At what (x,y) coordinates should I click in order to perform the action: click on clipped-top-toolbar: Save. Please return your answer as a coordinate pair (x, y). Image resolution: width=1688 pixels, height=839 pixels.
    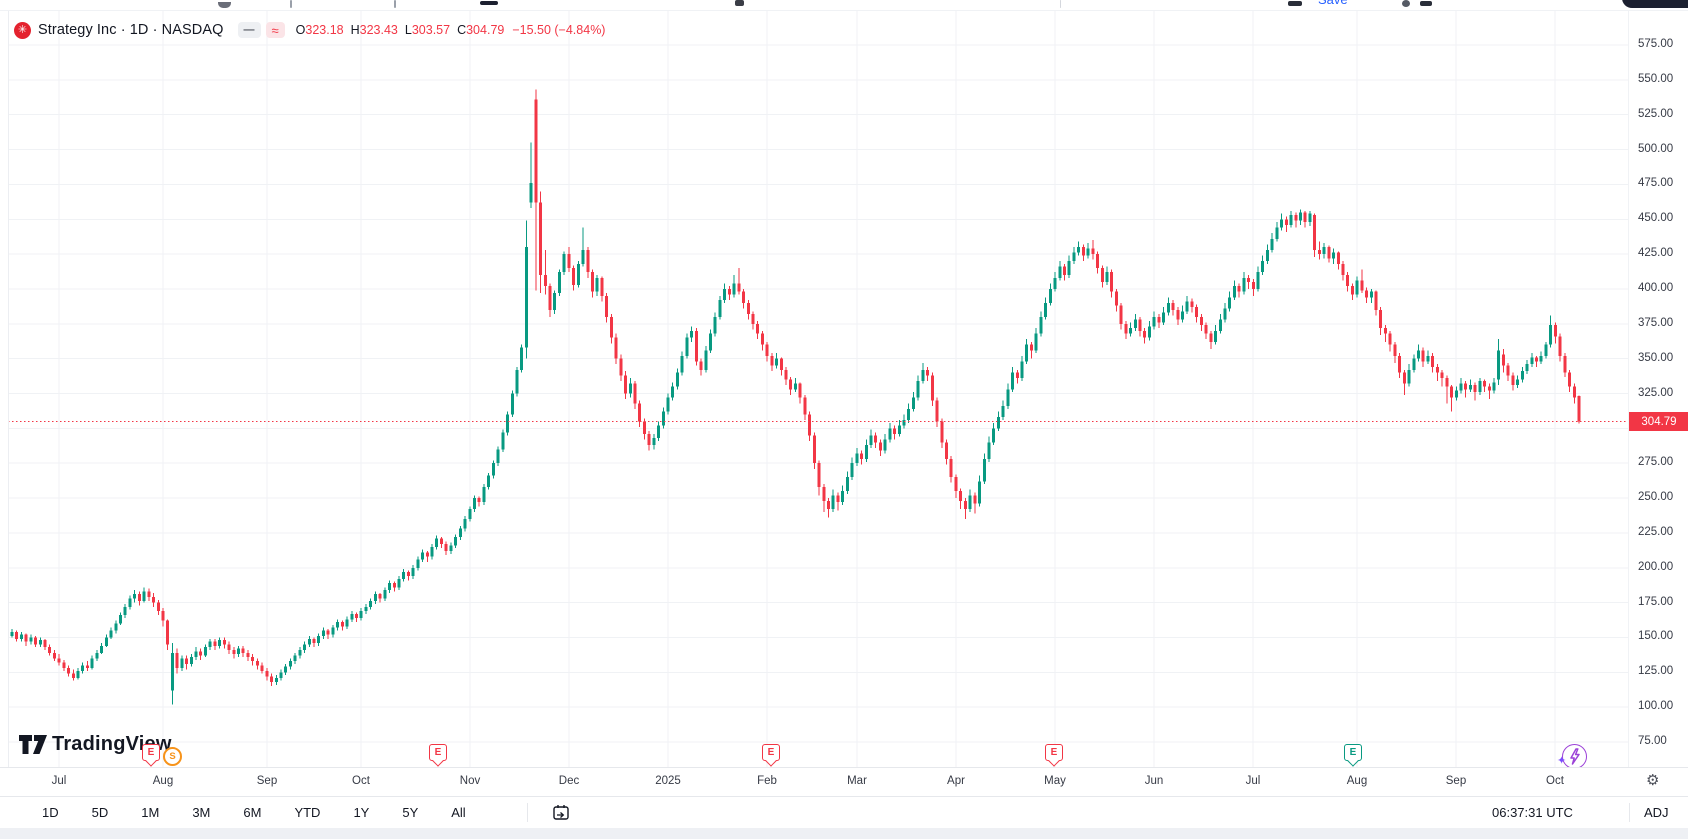
    Looking at the image, I should click on (844, 5).